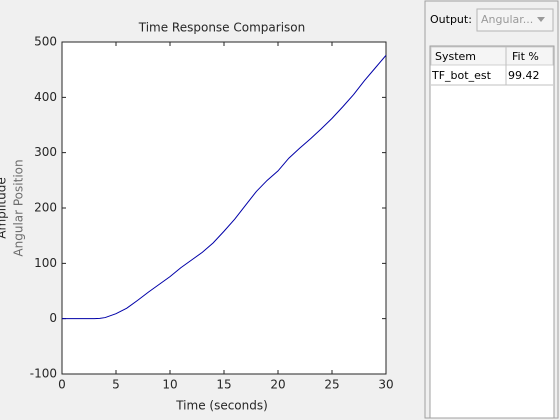 The image size is (560, 420). Describe the element at coordinates (169, 385) in the screenshot. I see `x-tick-label: 10` at that location.